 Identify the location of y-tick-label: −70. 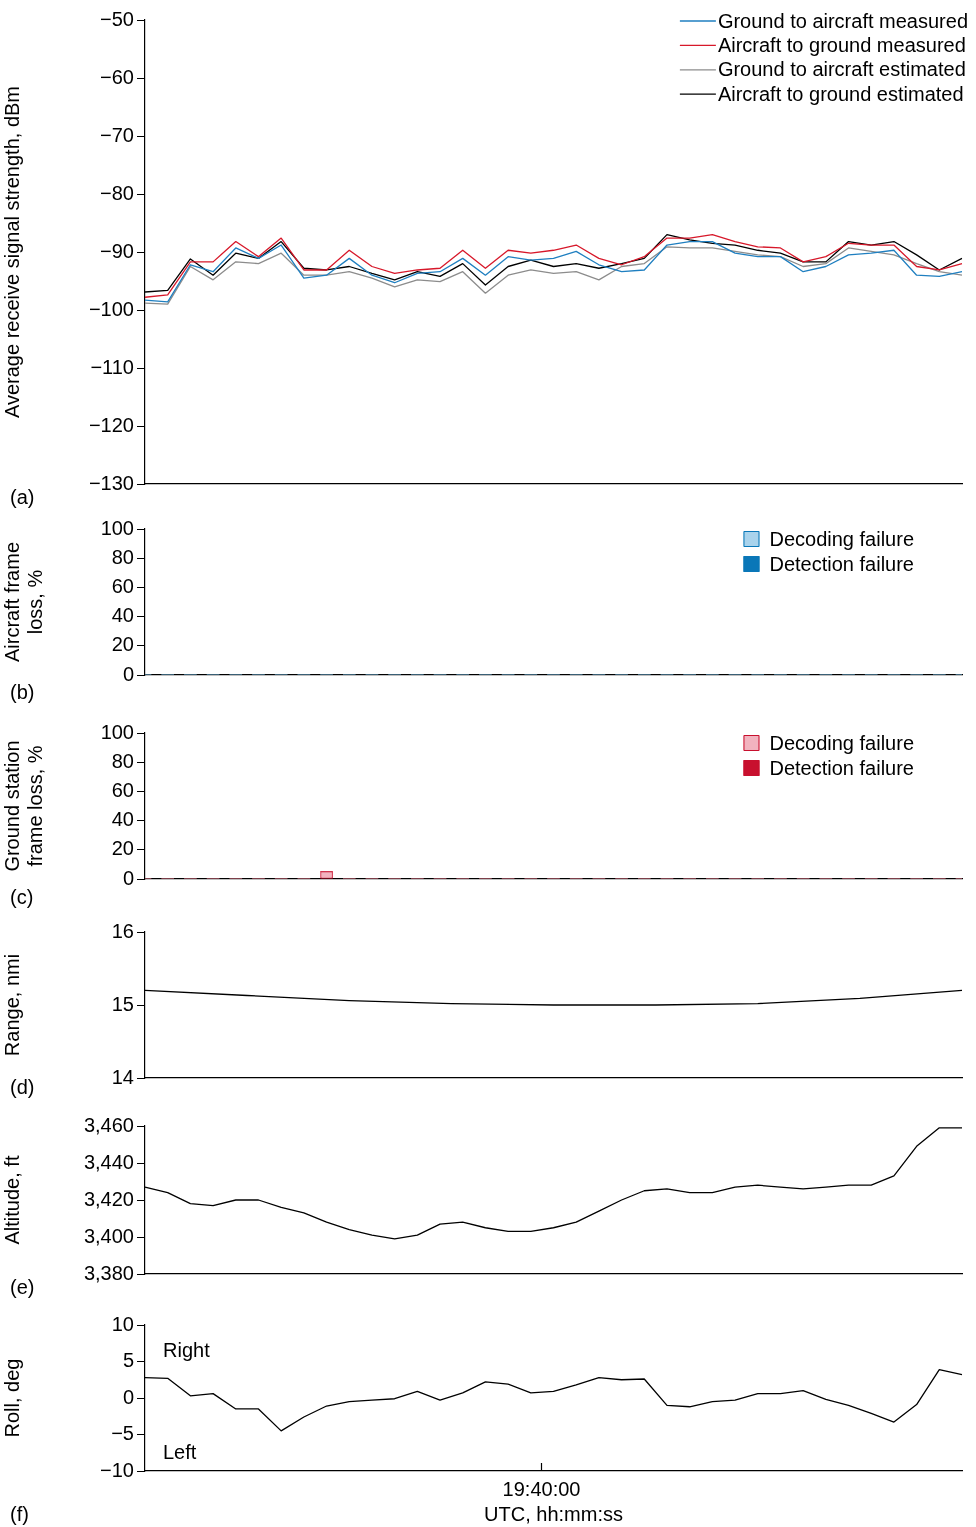
(117, 134).